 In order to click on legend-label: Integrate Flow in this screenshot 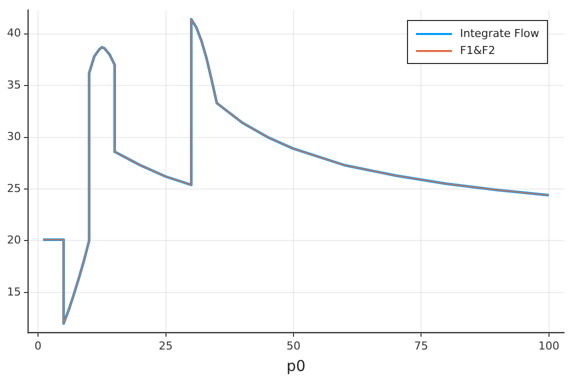, I will do `click(500, 33)`.